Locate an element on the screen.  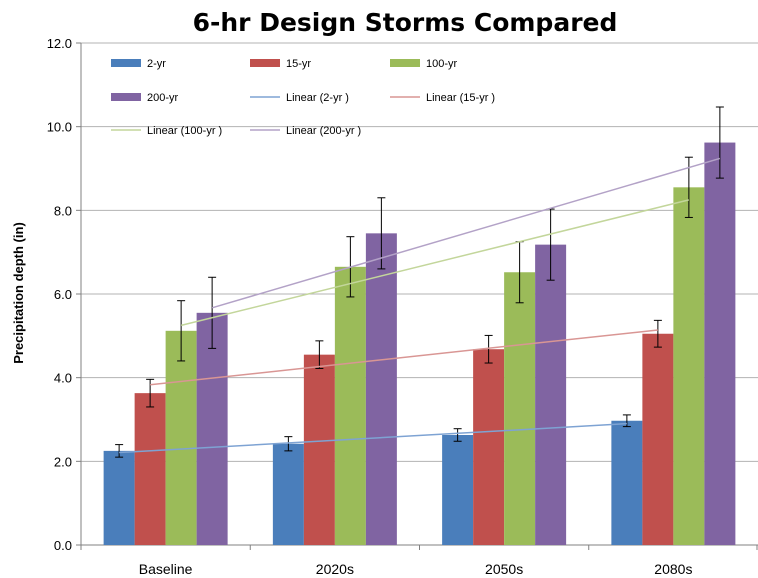
y-tick-label: 12.0 is located at coordinates (59, 43).